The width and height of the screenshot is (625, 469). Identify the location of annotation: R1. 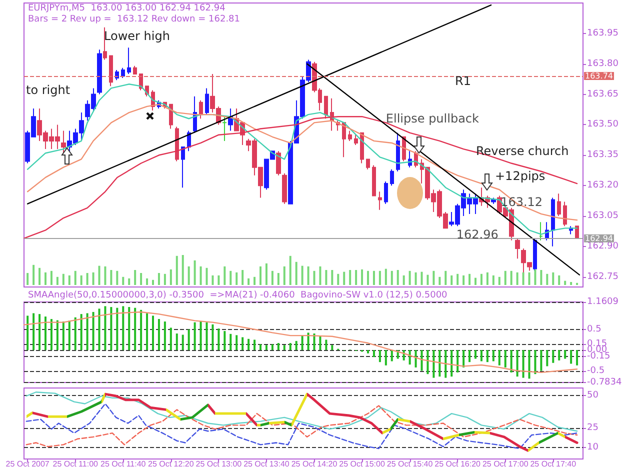
(463, 81).